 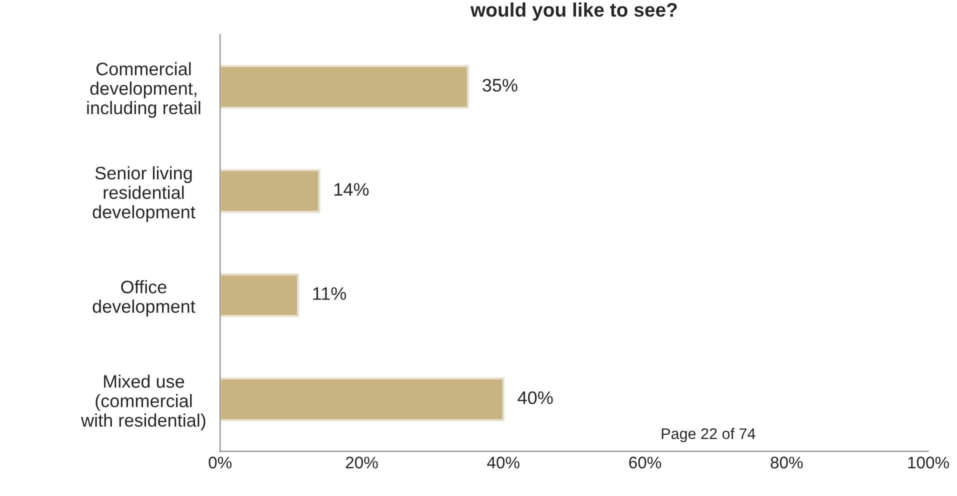 I want to click on x-tick-label: 20%, so click(x=362, y=462).